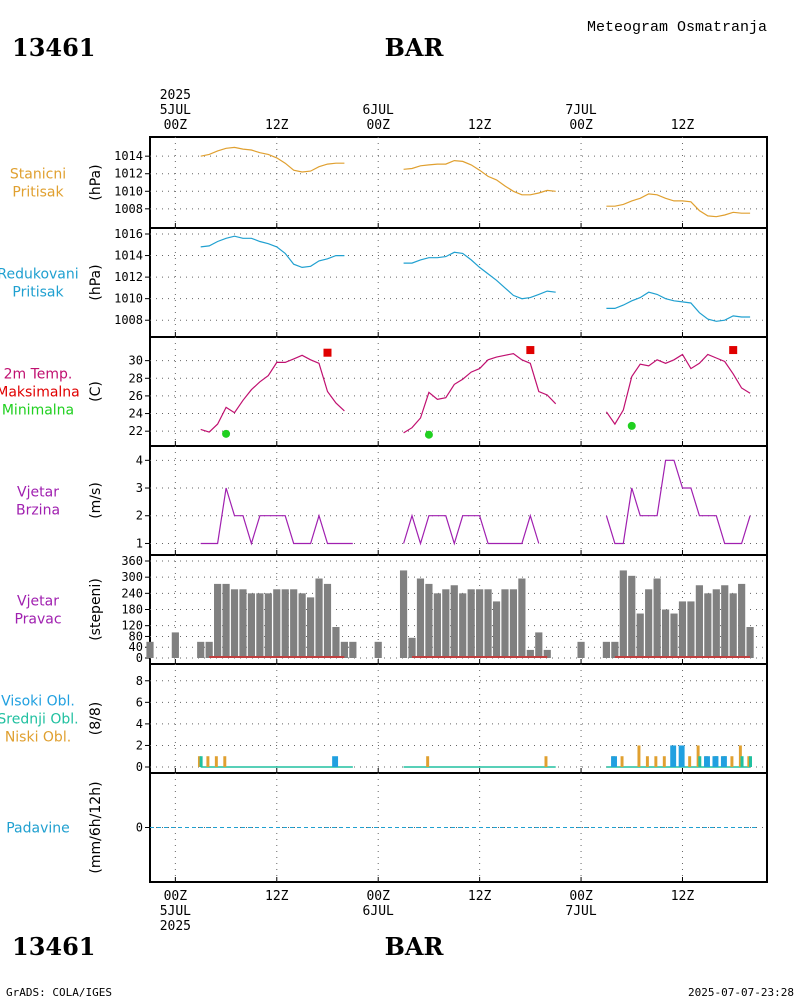  Describe the element at coordinates (392, 500) in the screenshot. I see `panel-vjetar_brzina: 1 2 3 4 (m/s) Vjetar Brzina` at that location.